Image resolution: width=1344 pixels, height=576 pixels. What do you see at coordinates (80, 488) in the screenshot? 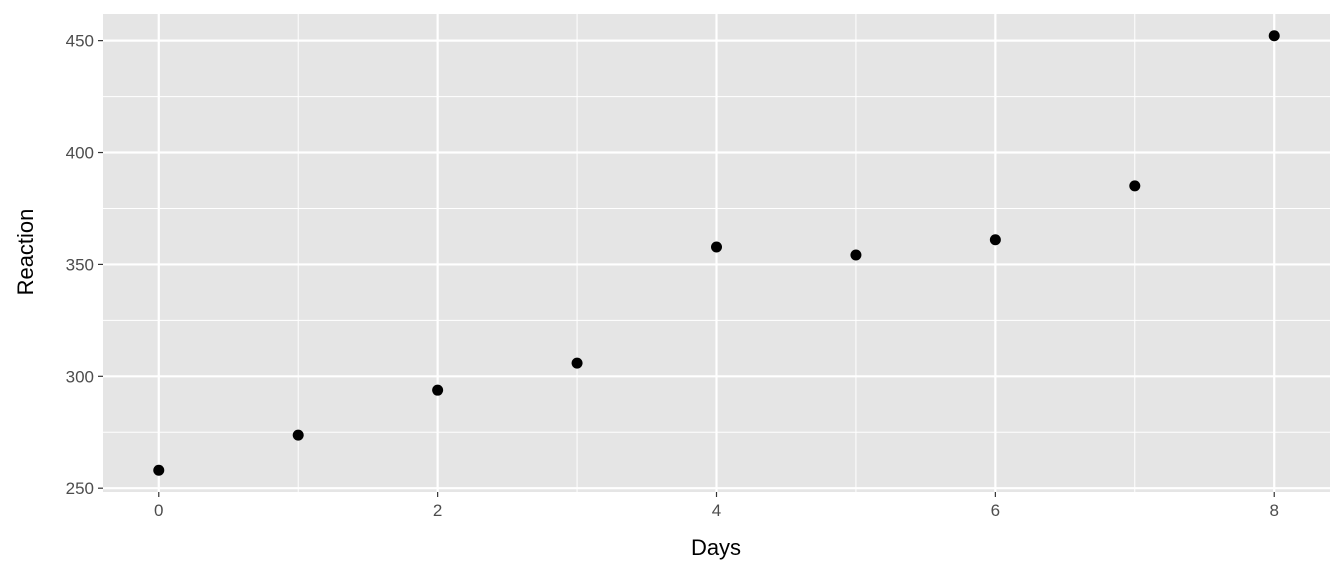
I see `y-tick-label: 250` at bounding box center [80, 488].